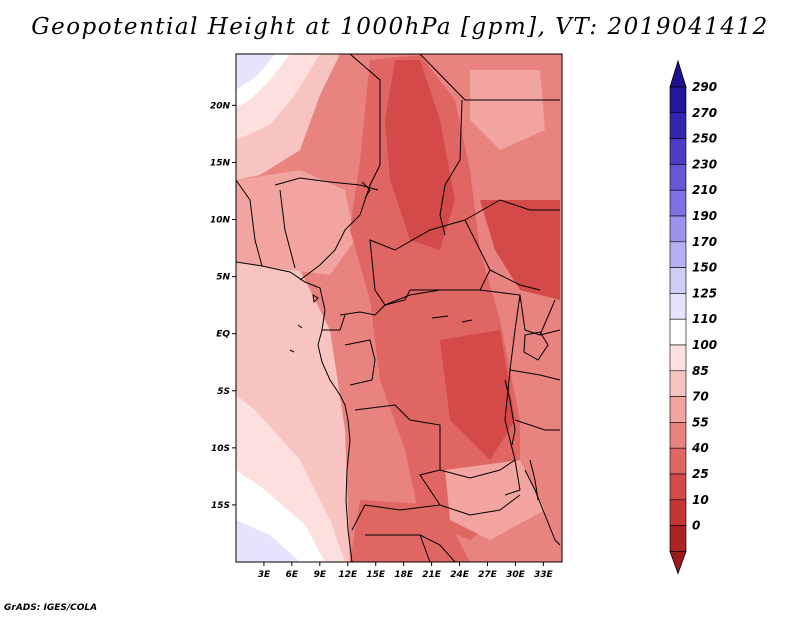 This screenshot has width=800, height=618. I want to click on lon-tick-label: 24E, so click(460, 575).